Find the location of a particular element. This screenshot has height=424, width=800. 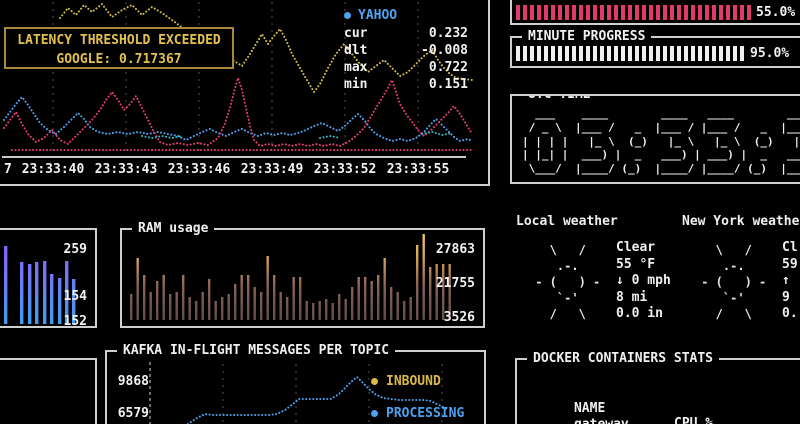

x-tick: 23:33:52 is located at coordinates (345, 169).